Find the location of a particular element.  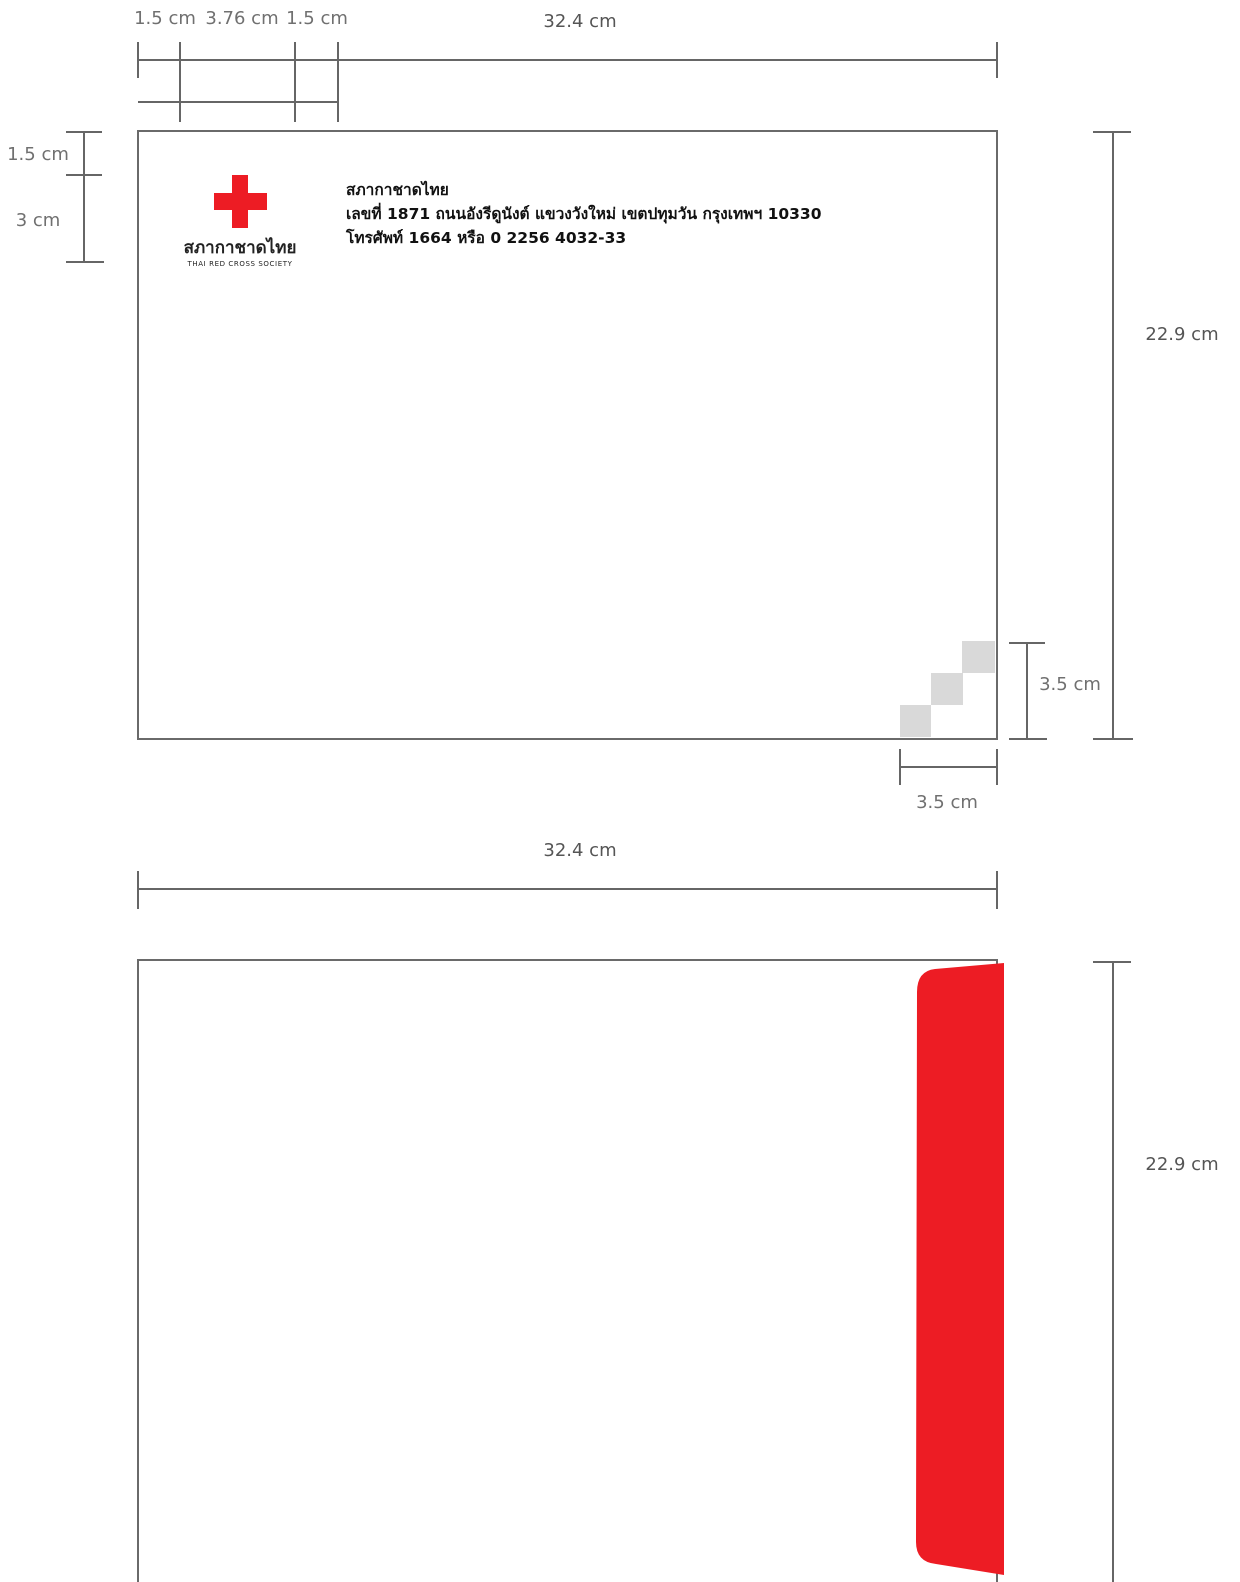

logo-name-th: สภากาชาดไทย is located at coordinates (240, 247).